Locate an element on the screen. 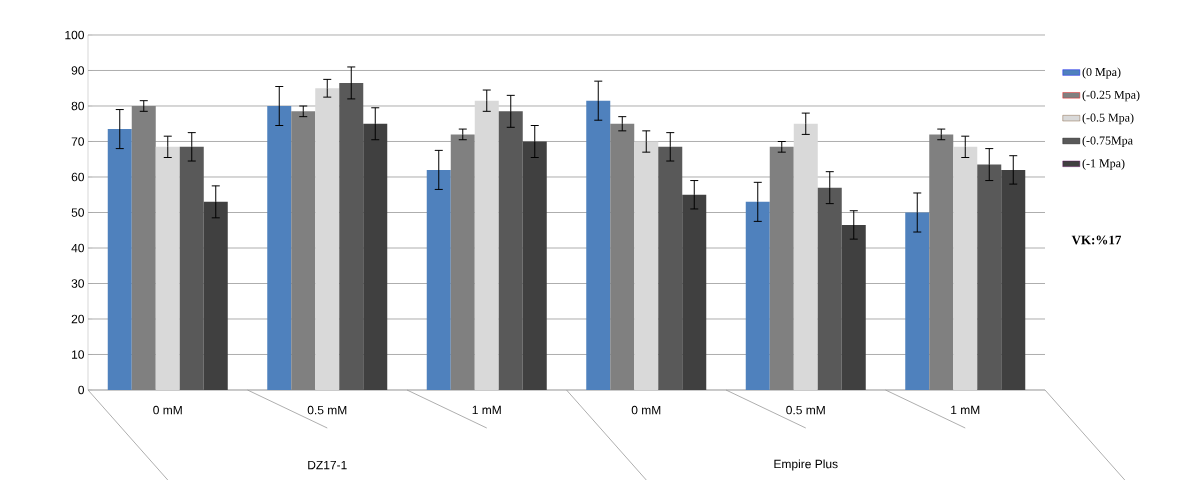 The image size is (1198, 490). legend-label: (-0.5 Mpa) is located at coordinates (1108, 119).